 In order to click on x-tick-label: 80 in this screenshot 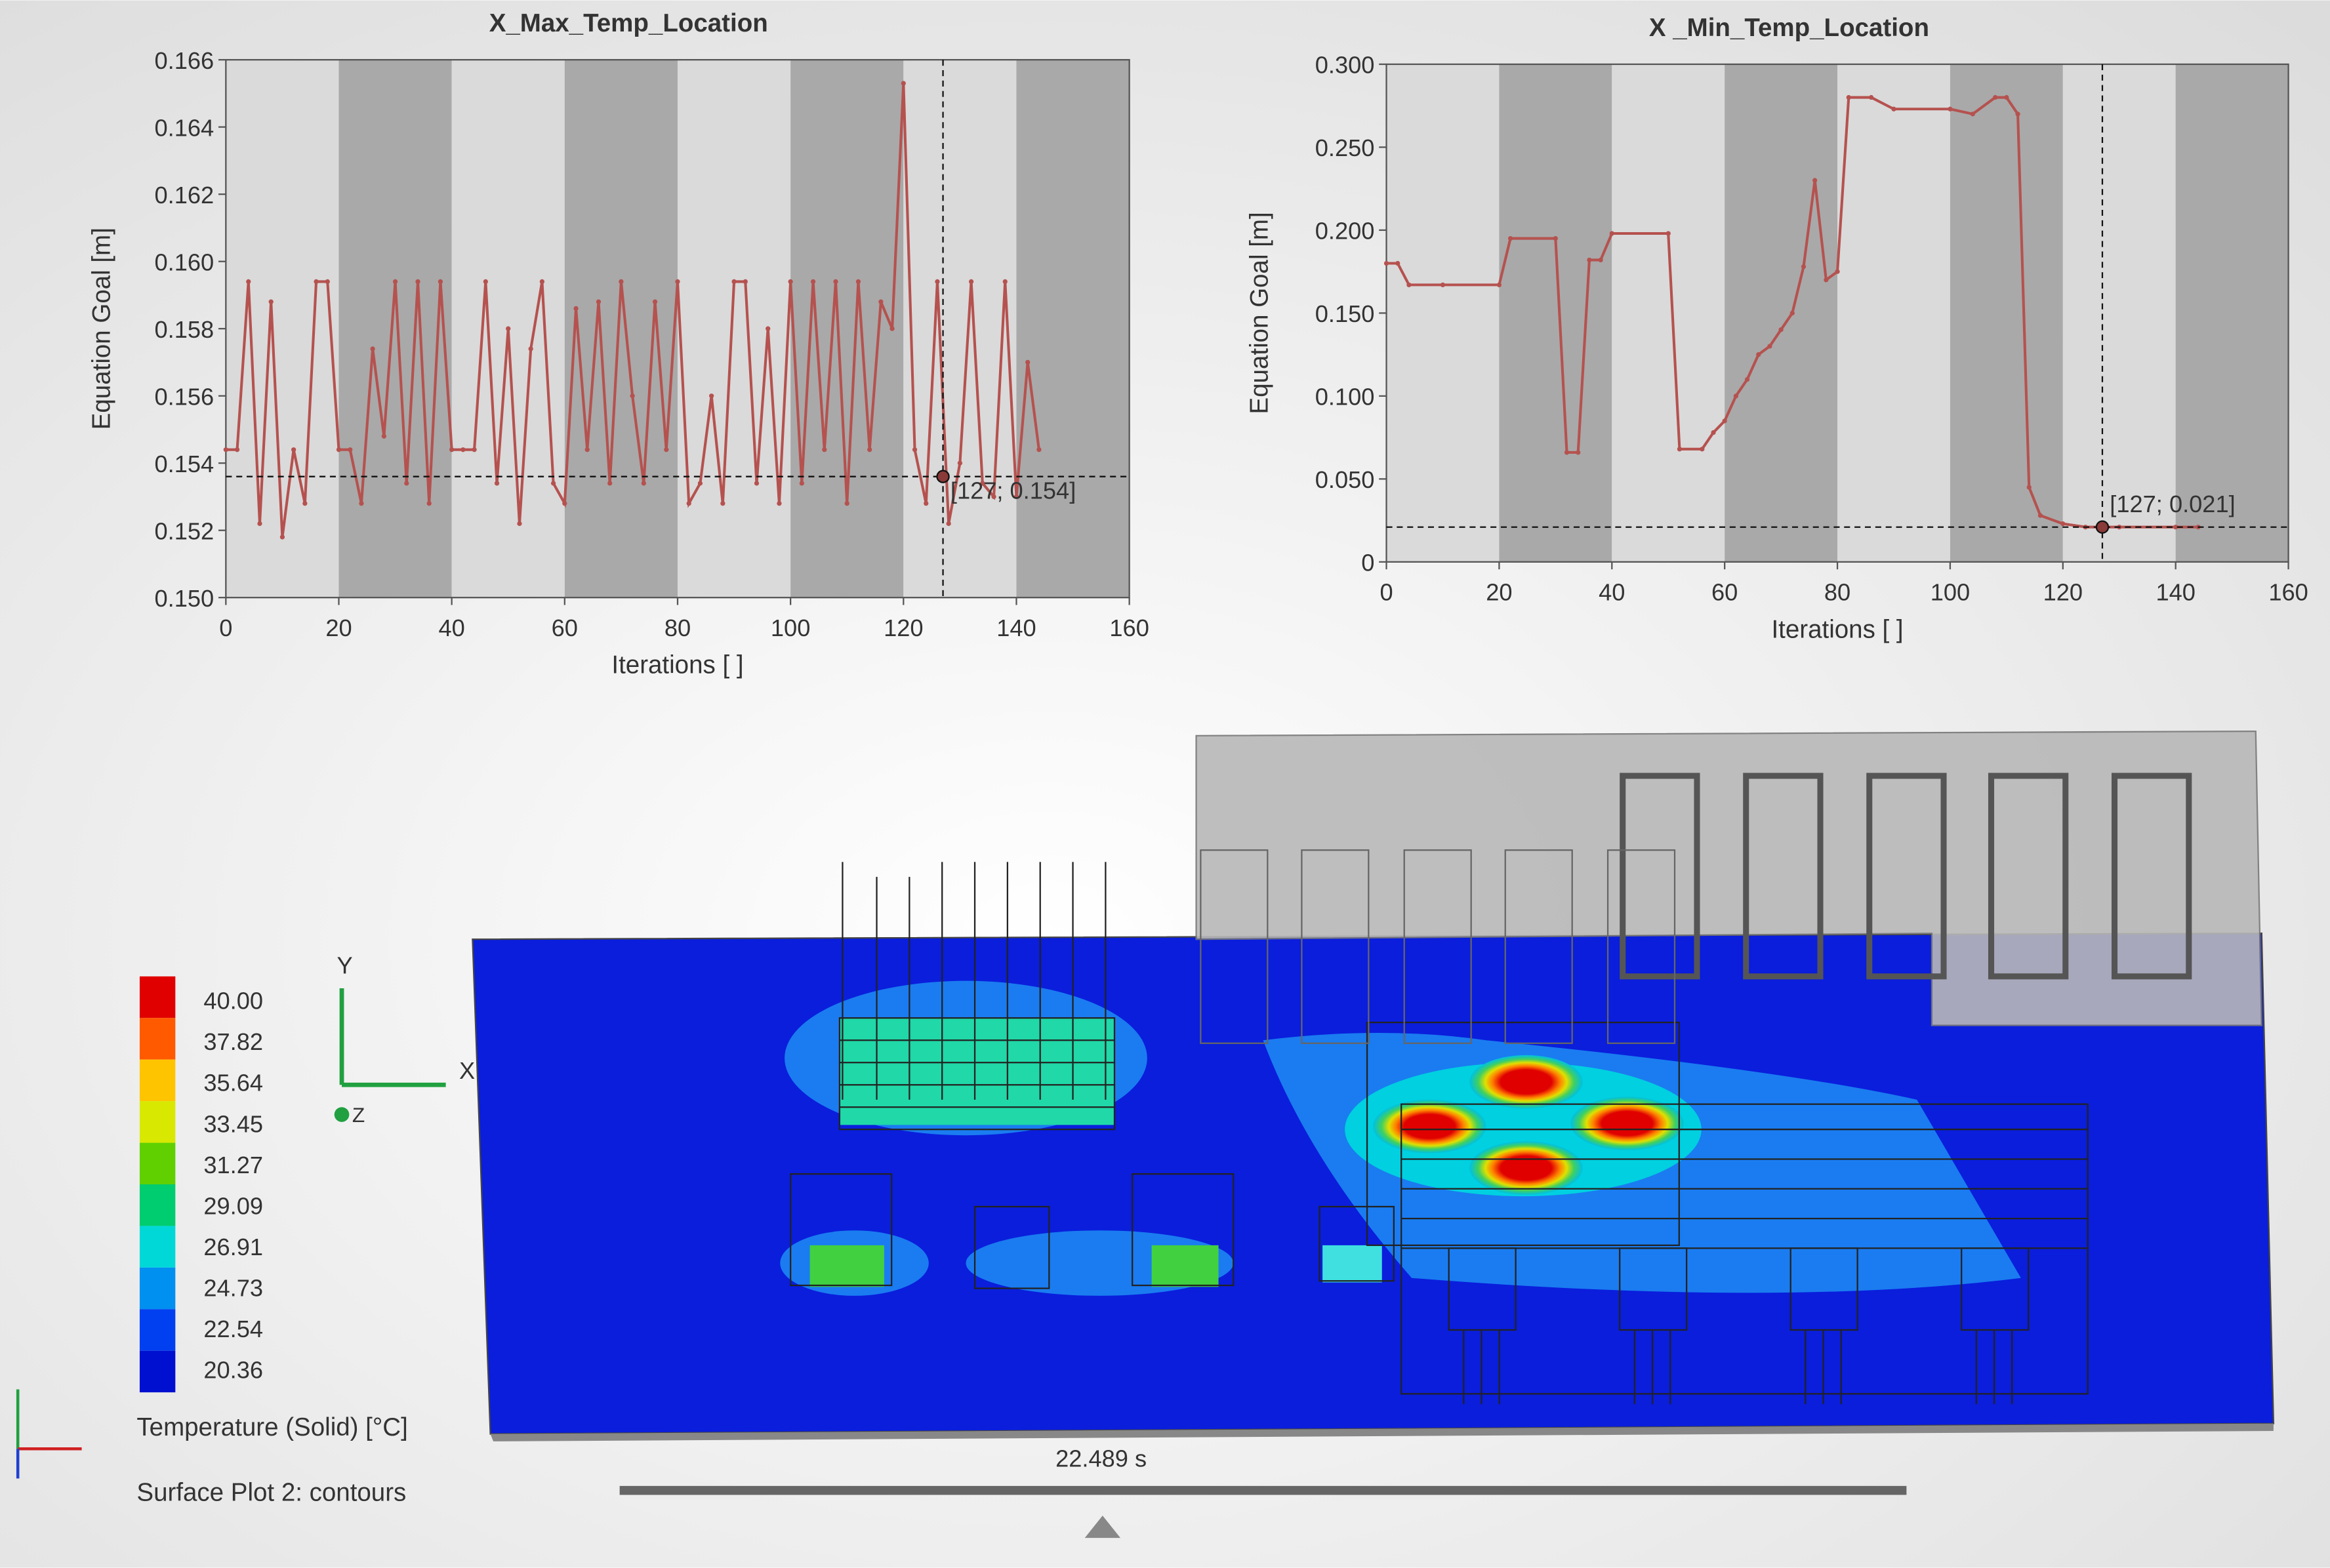, I will do `click(677, 627)`.